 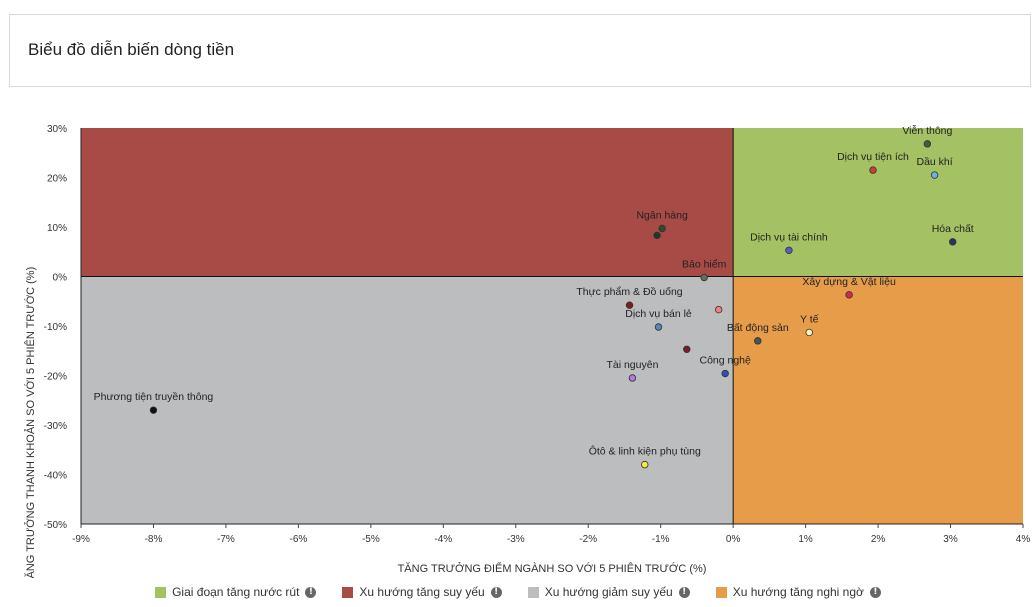 What do you see at coordinates (55, 426) in the screenshot?
I see `y-tick-label: -30%` at bounding box center [55, 426].